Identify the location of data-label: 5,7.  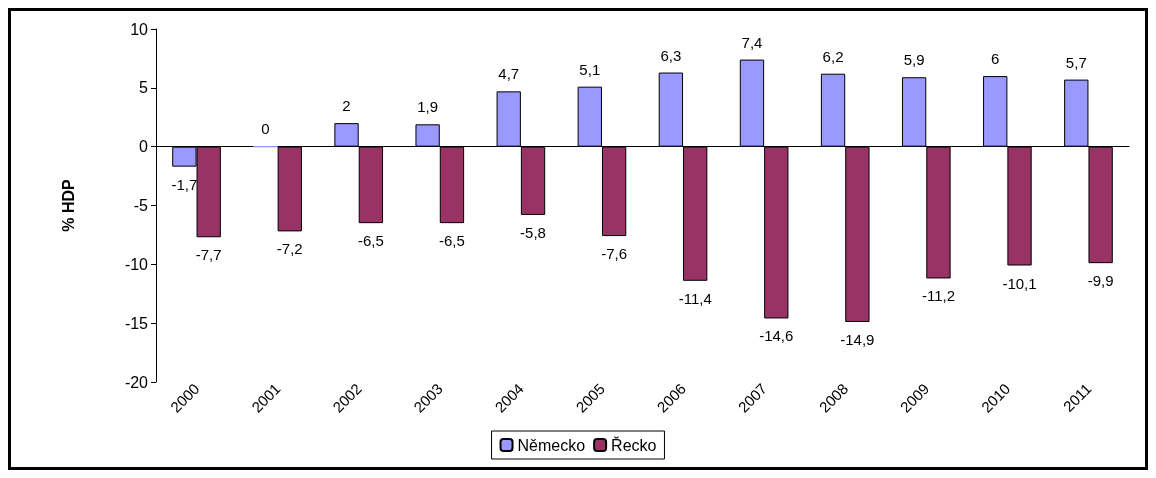
(1076, 62).